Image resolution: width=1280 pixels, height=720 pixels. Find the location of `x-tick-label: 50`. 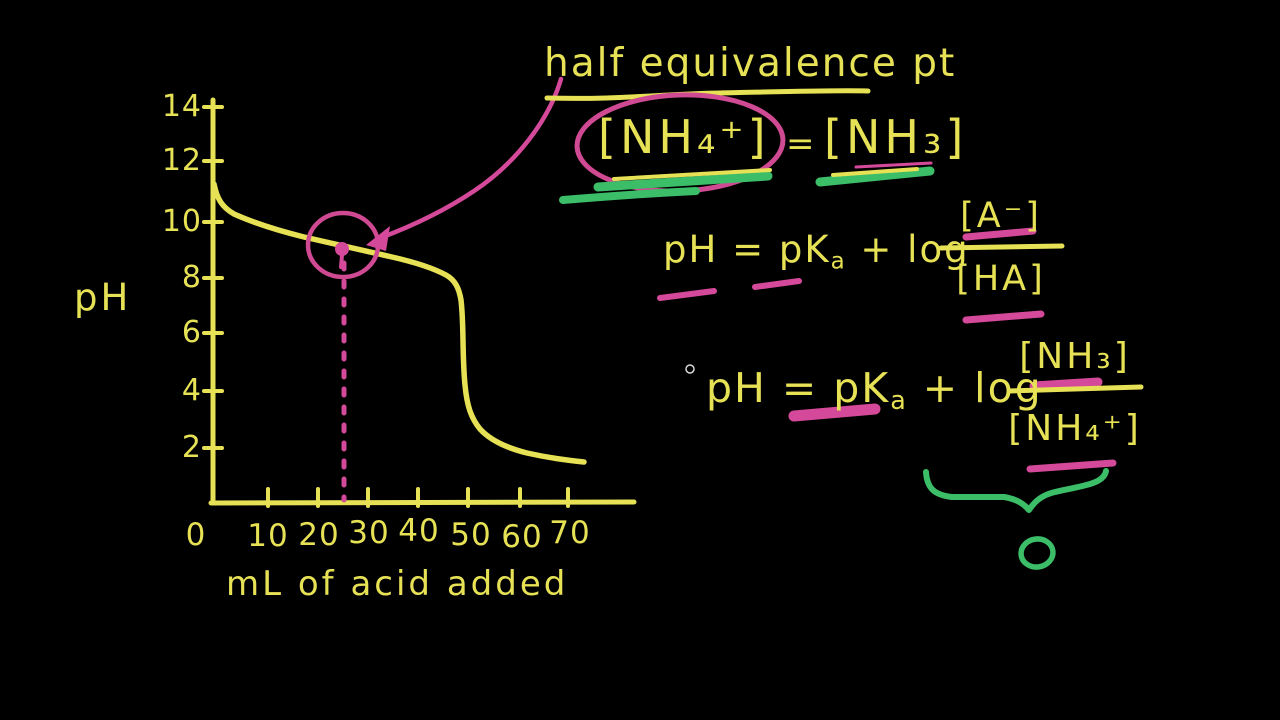

x-tick-label: 50 is located at coordinates (471, 535).